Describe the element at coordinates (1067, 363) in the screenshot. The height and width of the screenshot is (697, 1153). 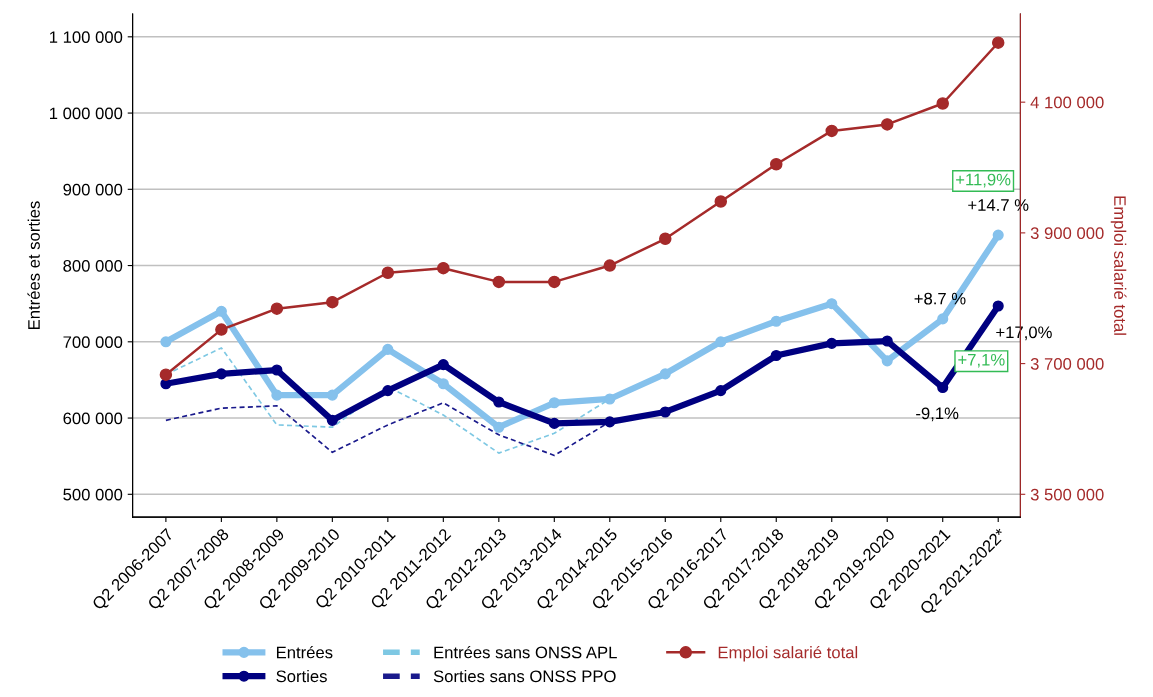
I see `y2-tick-label: 3 700 000` at that location.